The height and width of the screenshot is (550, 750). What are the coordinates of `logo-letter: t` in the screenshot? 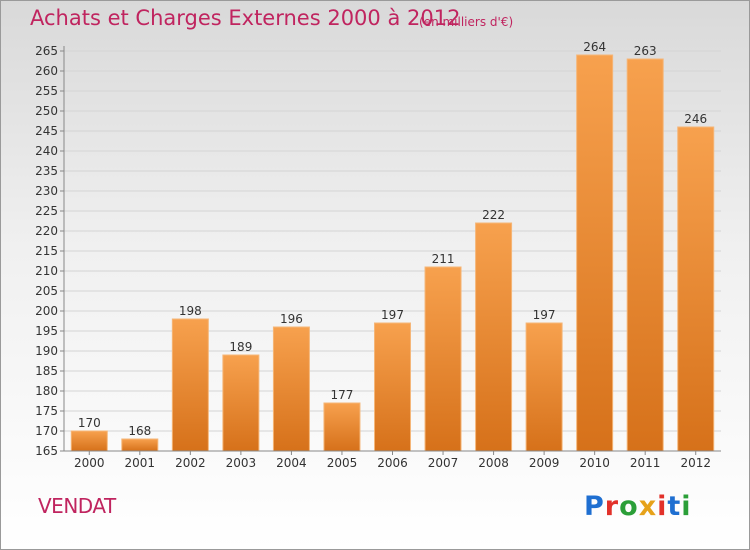 It's located at (674, 506).